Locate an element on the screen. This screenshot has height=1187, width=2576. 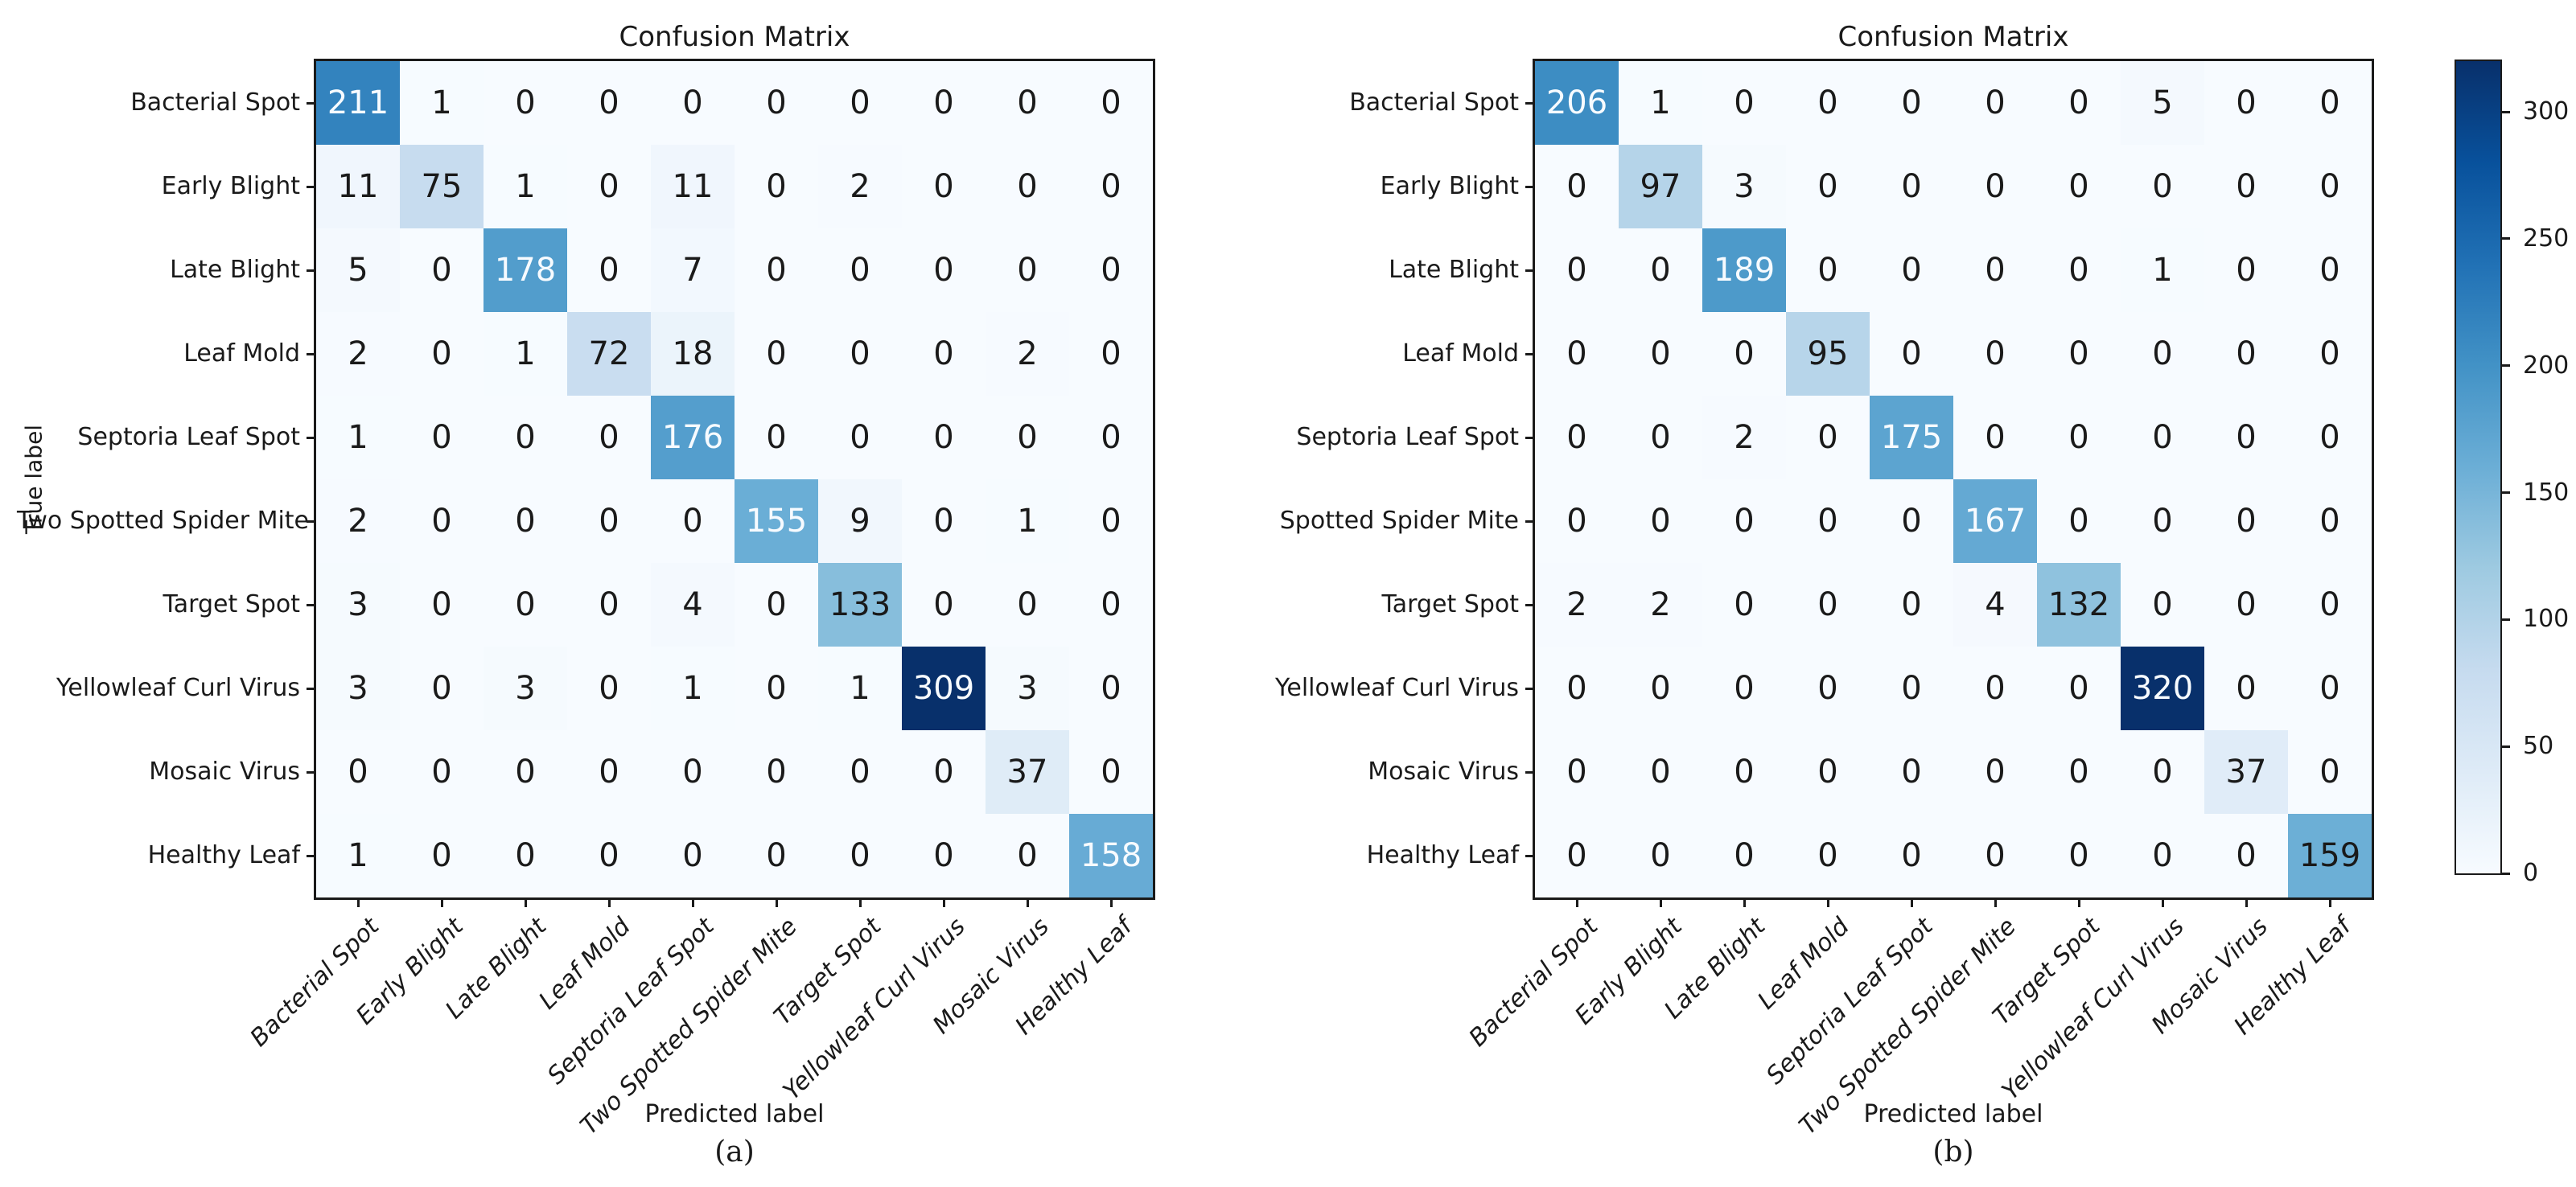
cell-b-r2c5: 0 is located at coordinates (1995, 270).